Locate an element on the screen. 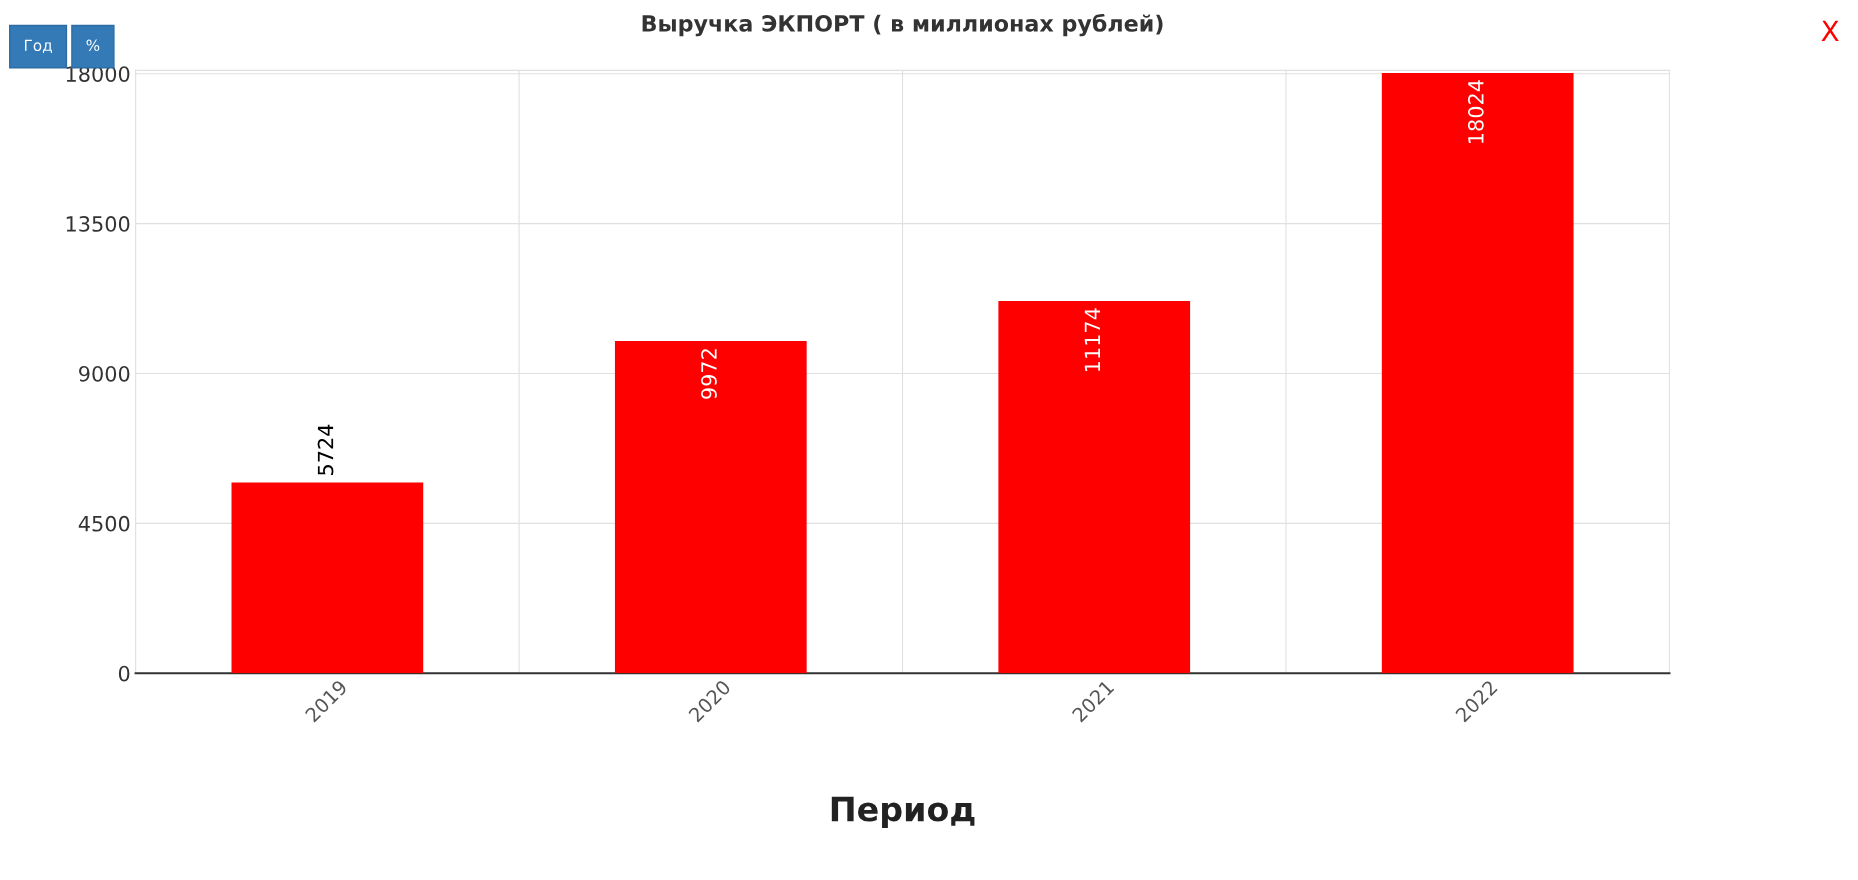 This screenshot has width=1858, height=880. y-tick-label: 9000 is located at coordinates (104, 373).